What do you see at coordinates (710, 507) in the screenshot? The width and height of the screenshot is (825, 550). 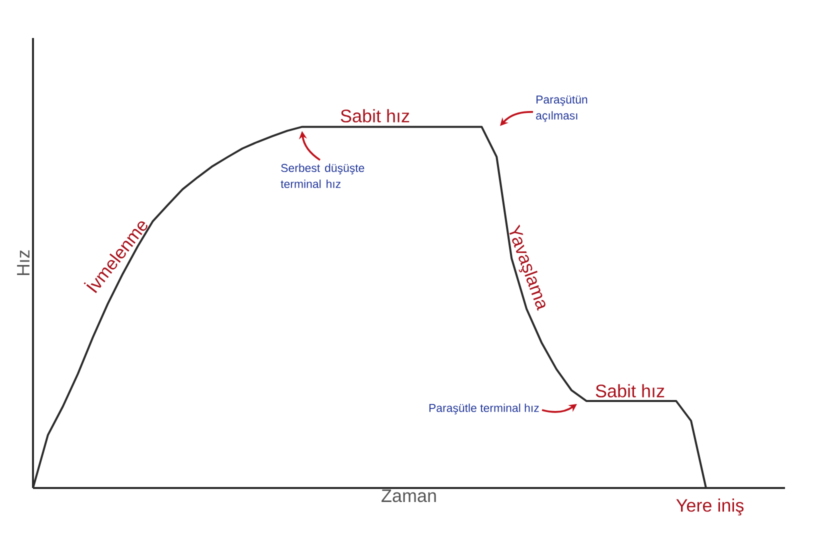 I see `text: Yere iniş` at bounding box center [710, 507].